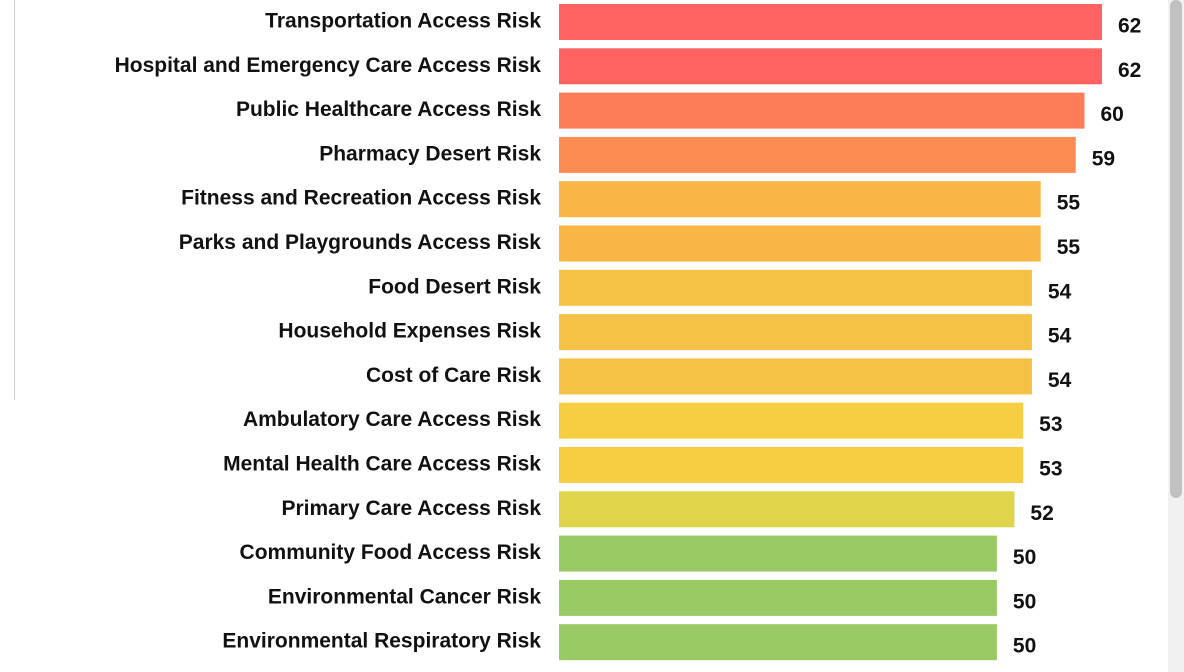 The width and height of the screenshot is (1184, 672). Describe the element at coordinates (454, 286) in the screenshot. I see `category-label: Food Desert Risk` at that location.